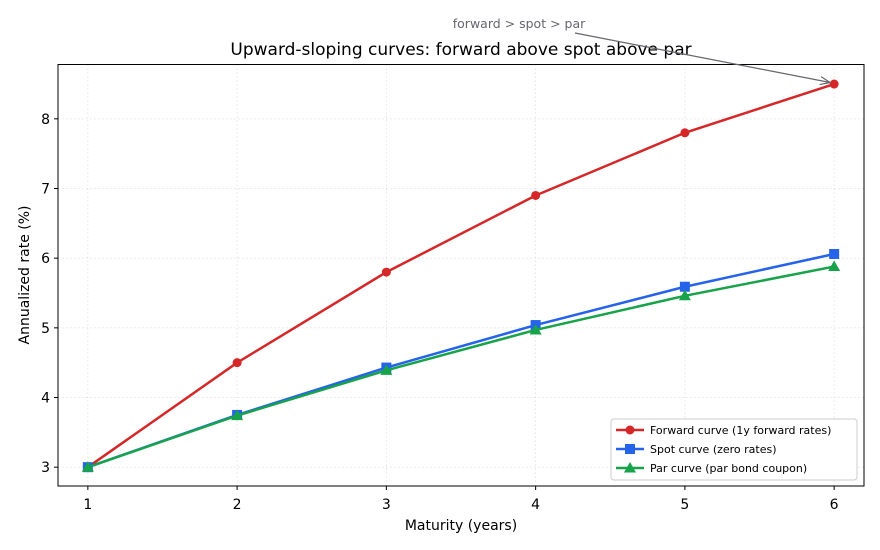  Describe the element at coordinates (386, 505) in the screenshot. I see `x-tick-label: 3` at that location.